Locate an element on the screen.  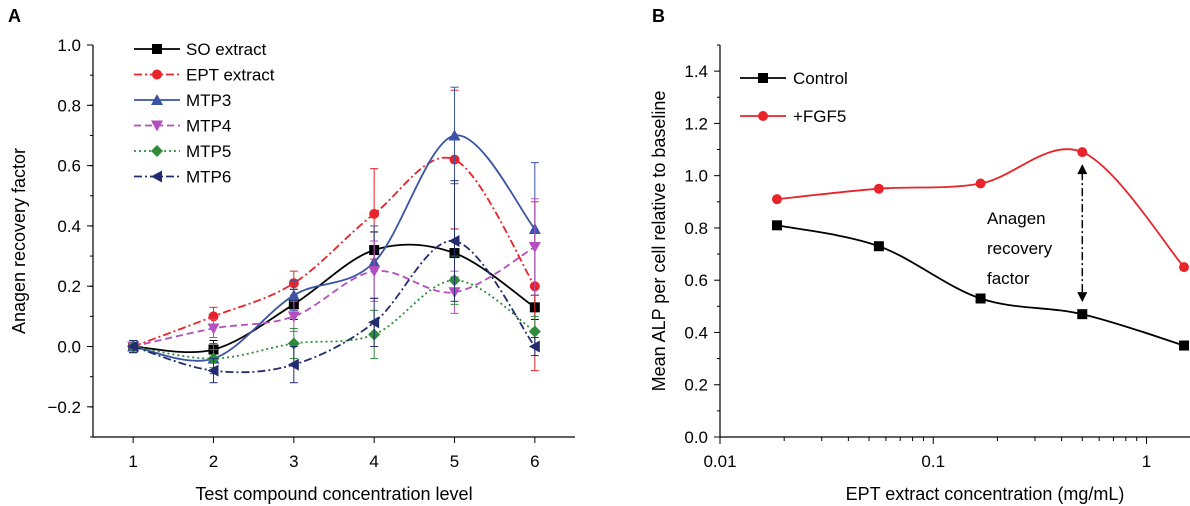
y-tick-label-a: 0.0 is located at coordinates (69, 347).